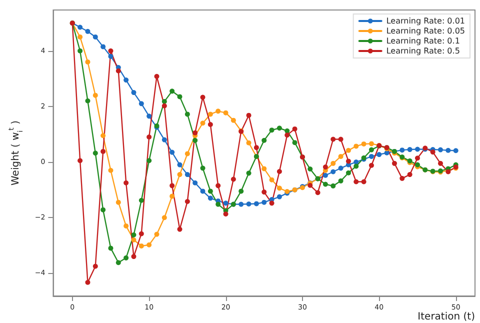  Describe the element at coordinates (447, 317) in the screenshot. I see `x-axis-title: Iteration (t)` at that location.